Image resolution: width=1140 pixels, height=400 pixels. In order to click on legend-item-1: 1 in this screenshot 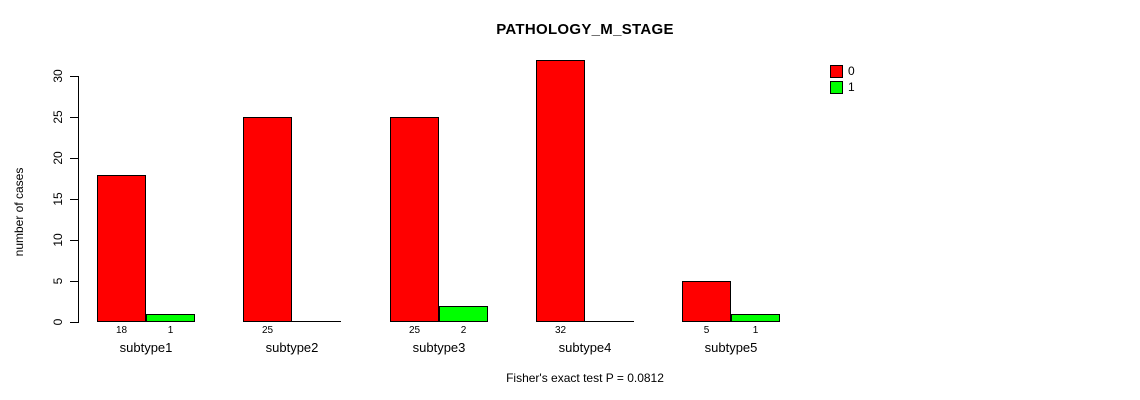, I will do `click(842, 87)`.